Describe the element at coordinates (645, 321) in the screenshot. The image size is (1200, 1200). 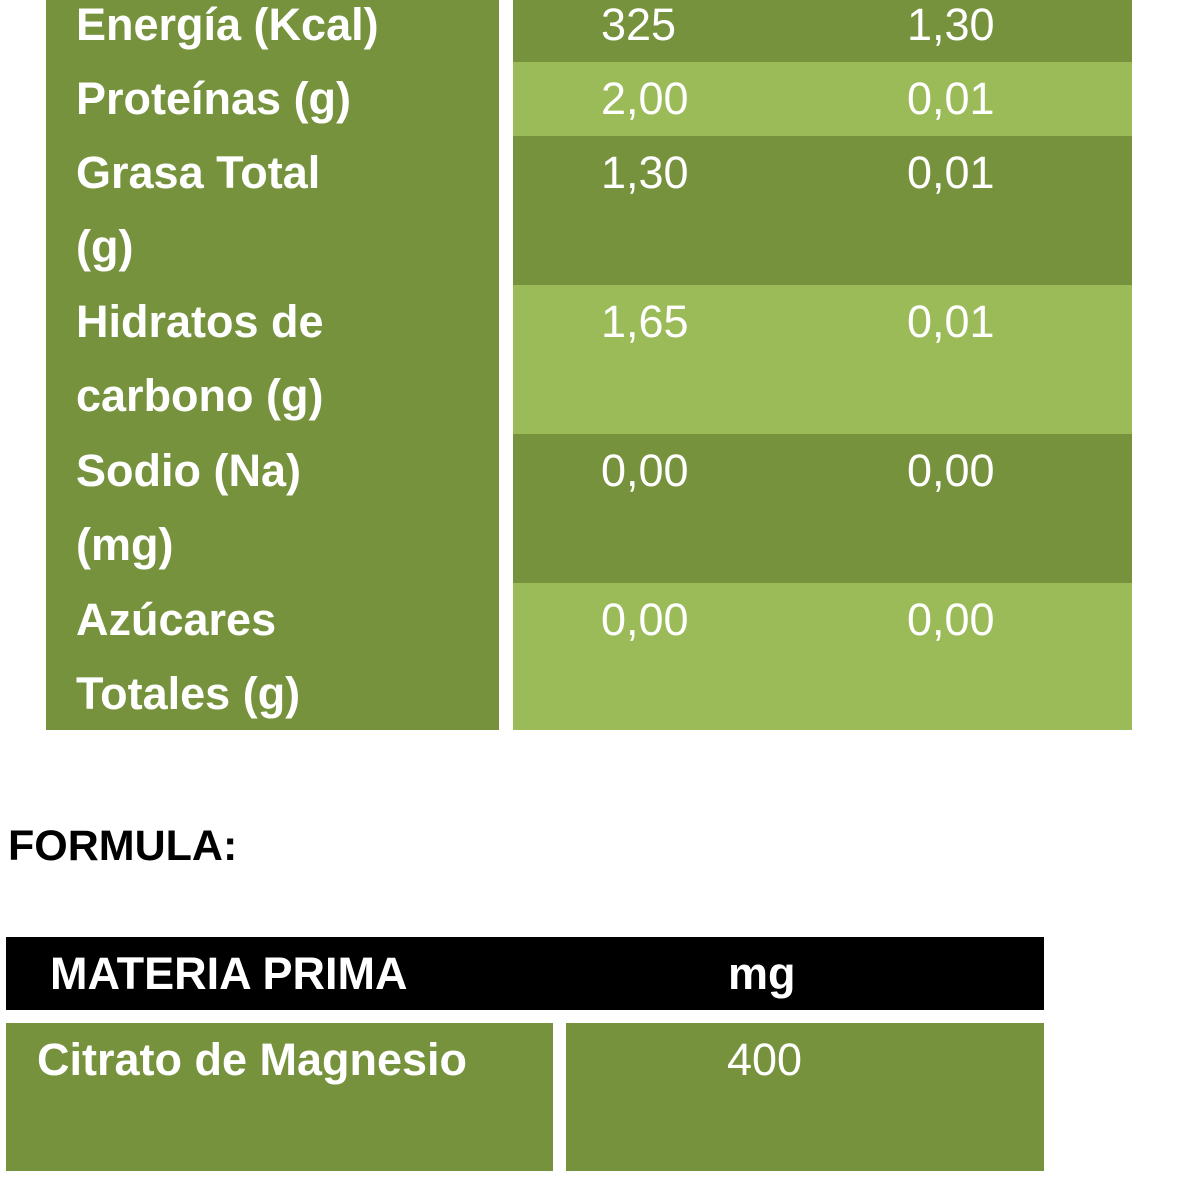
I see `carbs-value-1: 1,65` at that location.